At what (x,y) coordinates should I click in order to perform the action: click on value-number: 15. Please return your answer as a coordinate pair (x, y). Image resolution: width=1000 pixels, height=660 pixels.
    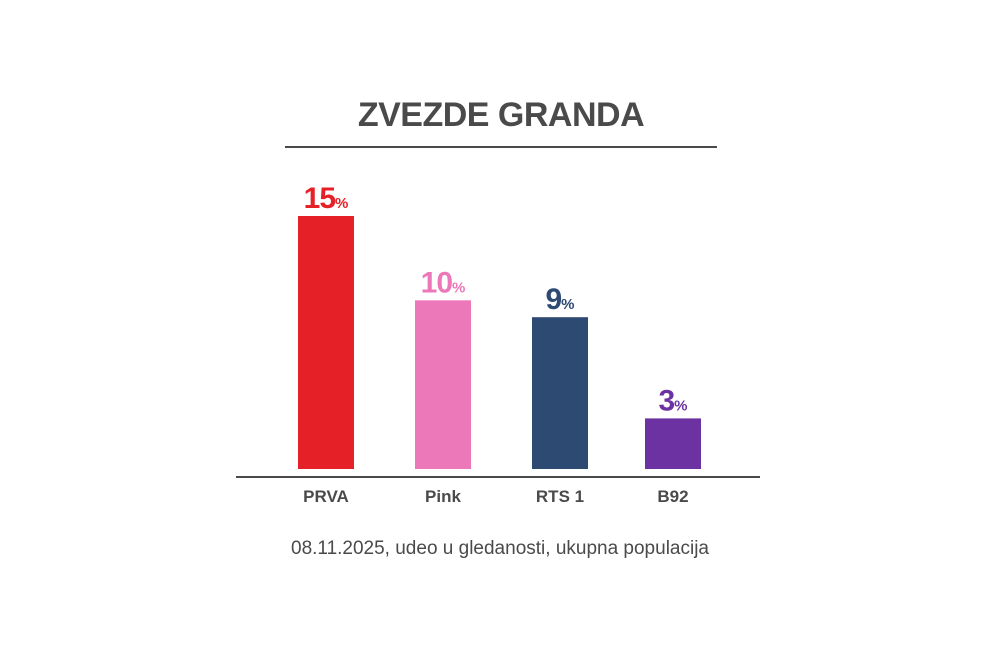
    Looking at the image, I should click on (320, 198).